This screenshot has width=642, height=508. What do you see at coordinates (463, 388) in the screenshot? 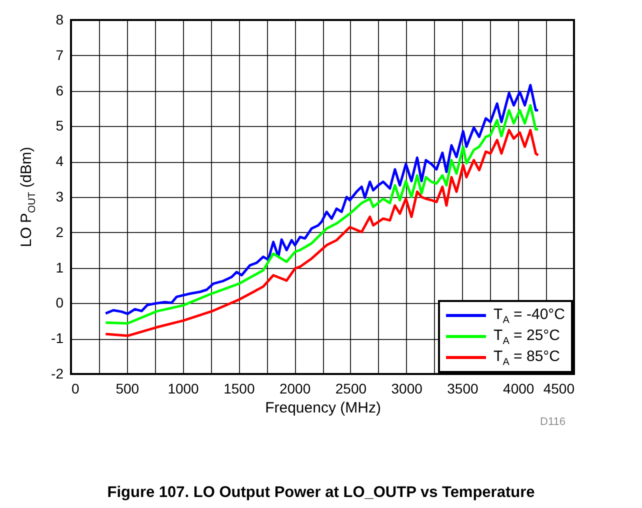
I see `x-tick-label: 3500` at bounding box center [463, 388].